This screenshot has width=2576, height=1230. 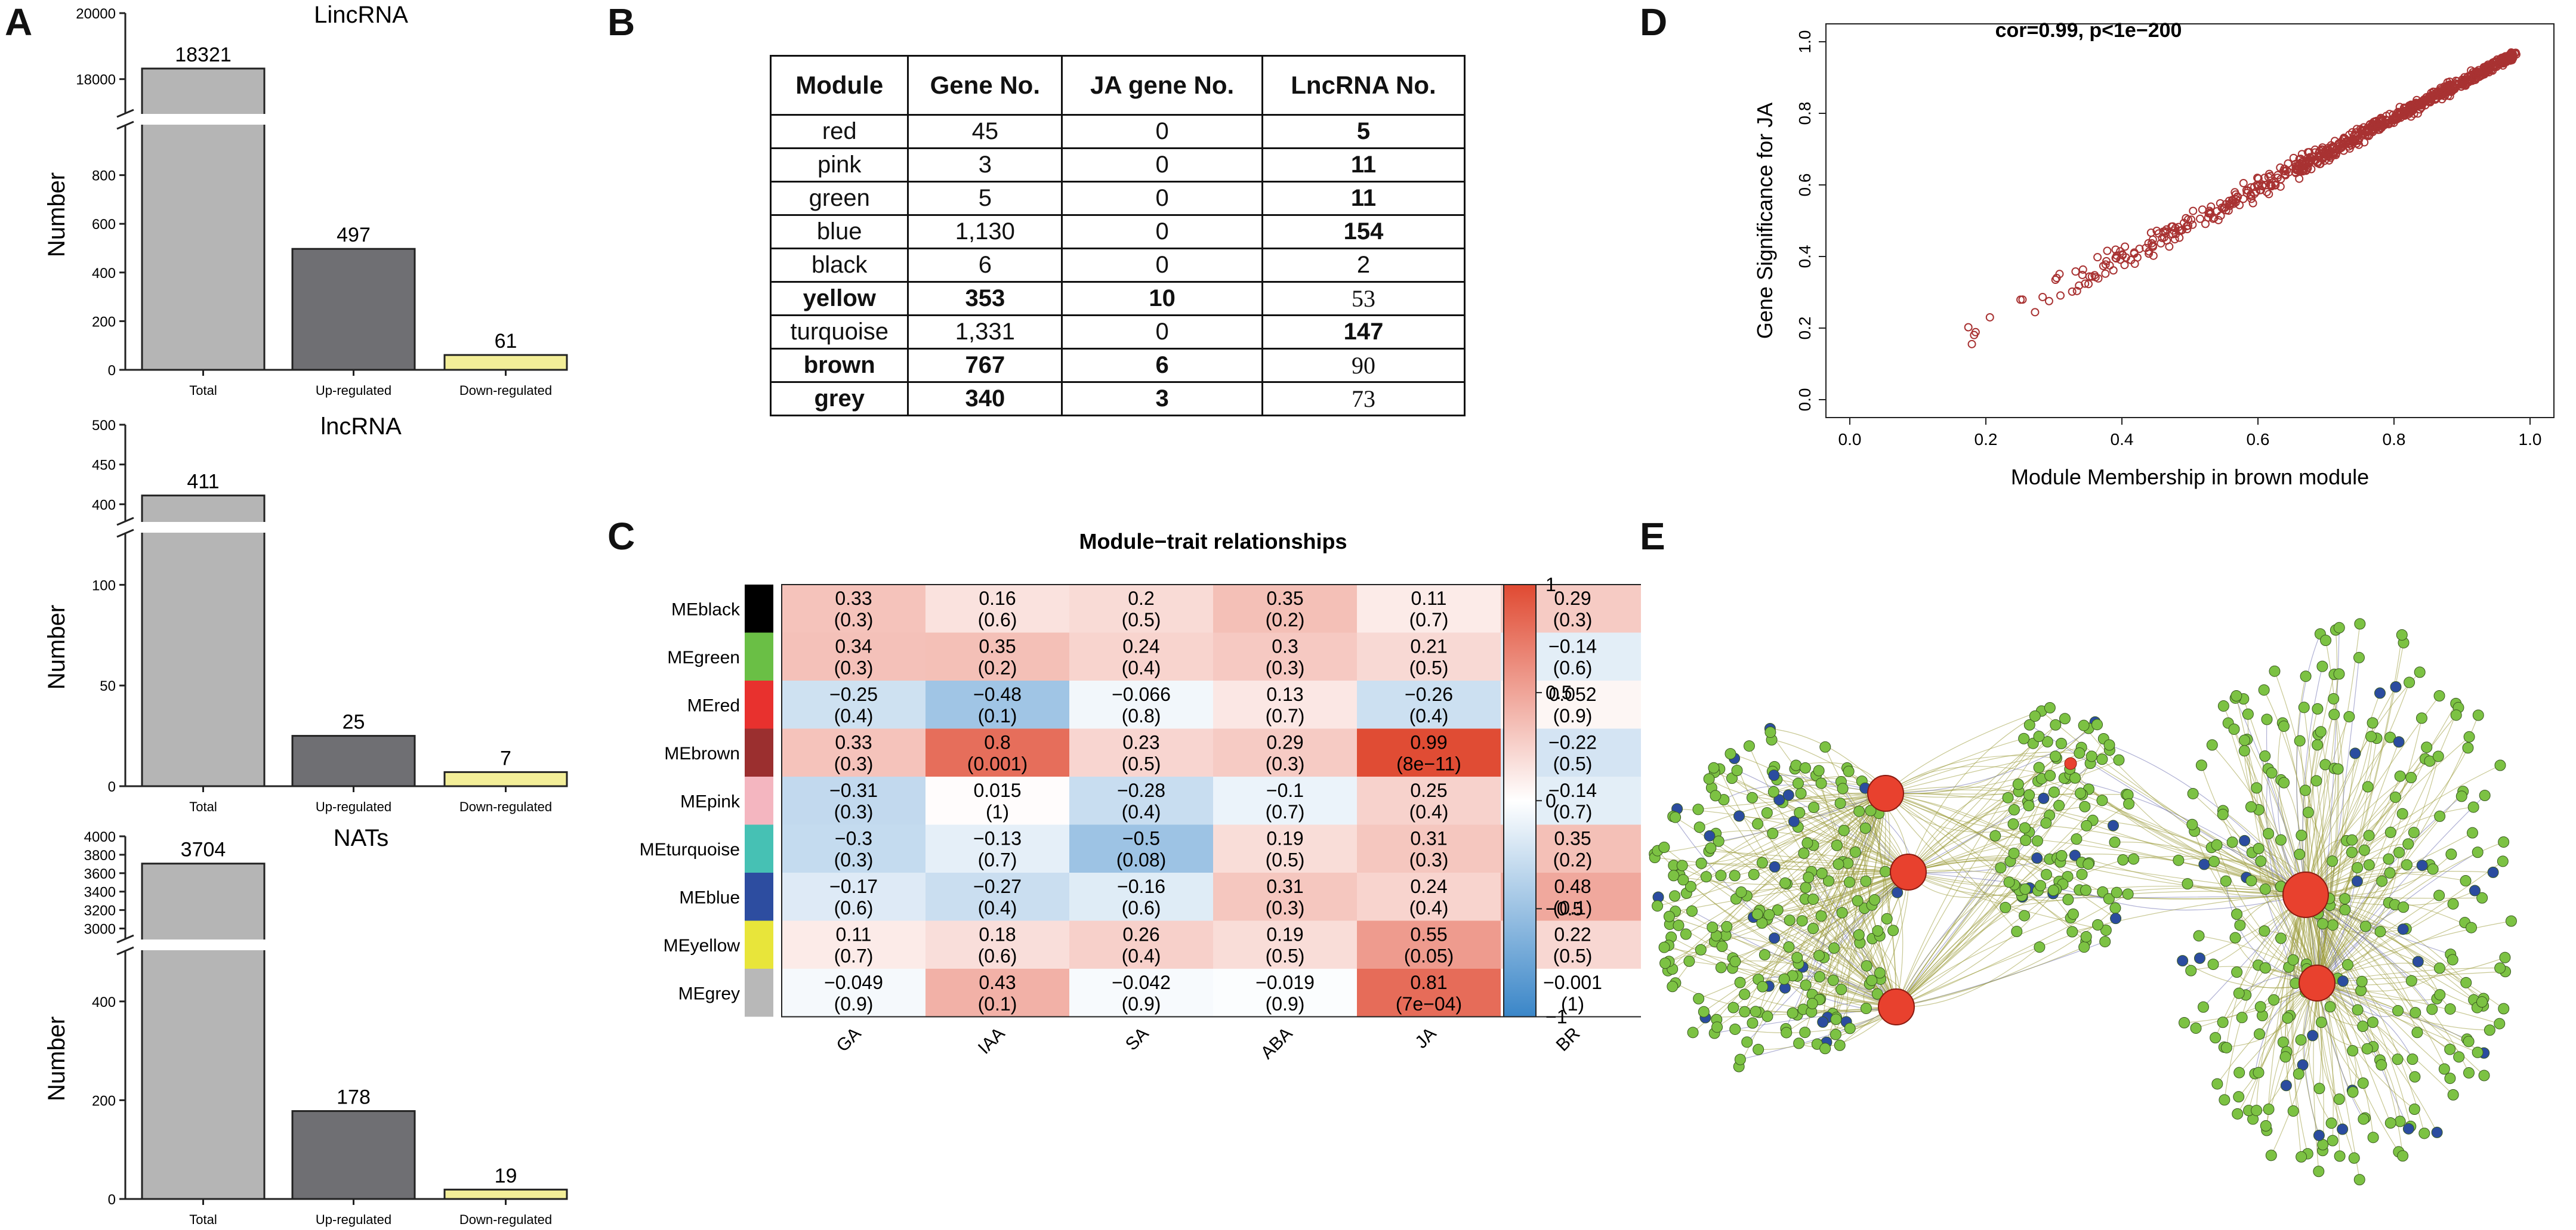 What do you see at coordinates (1117, 131) in the screenshot?
I see `table-row: red 45 0 5` at bounding box center [1117, 131].